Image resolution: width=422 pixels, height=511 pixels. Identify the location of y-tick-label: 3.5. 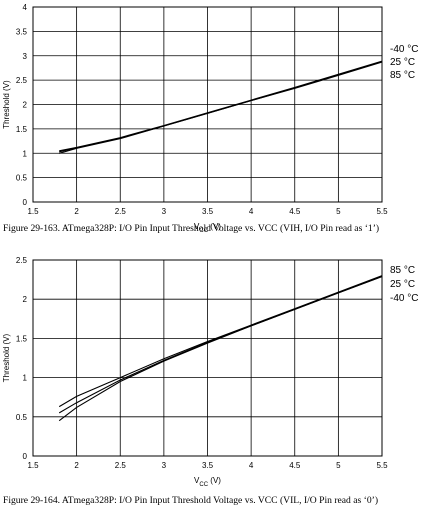
(22, 31).